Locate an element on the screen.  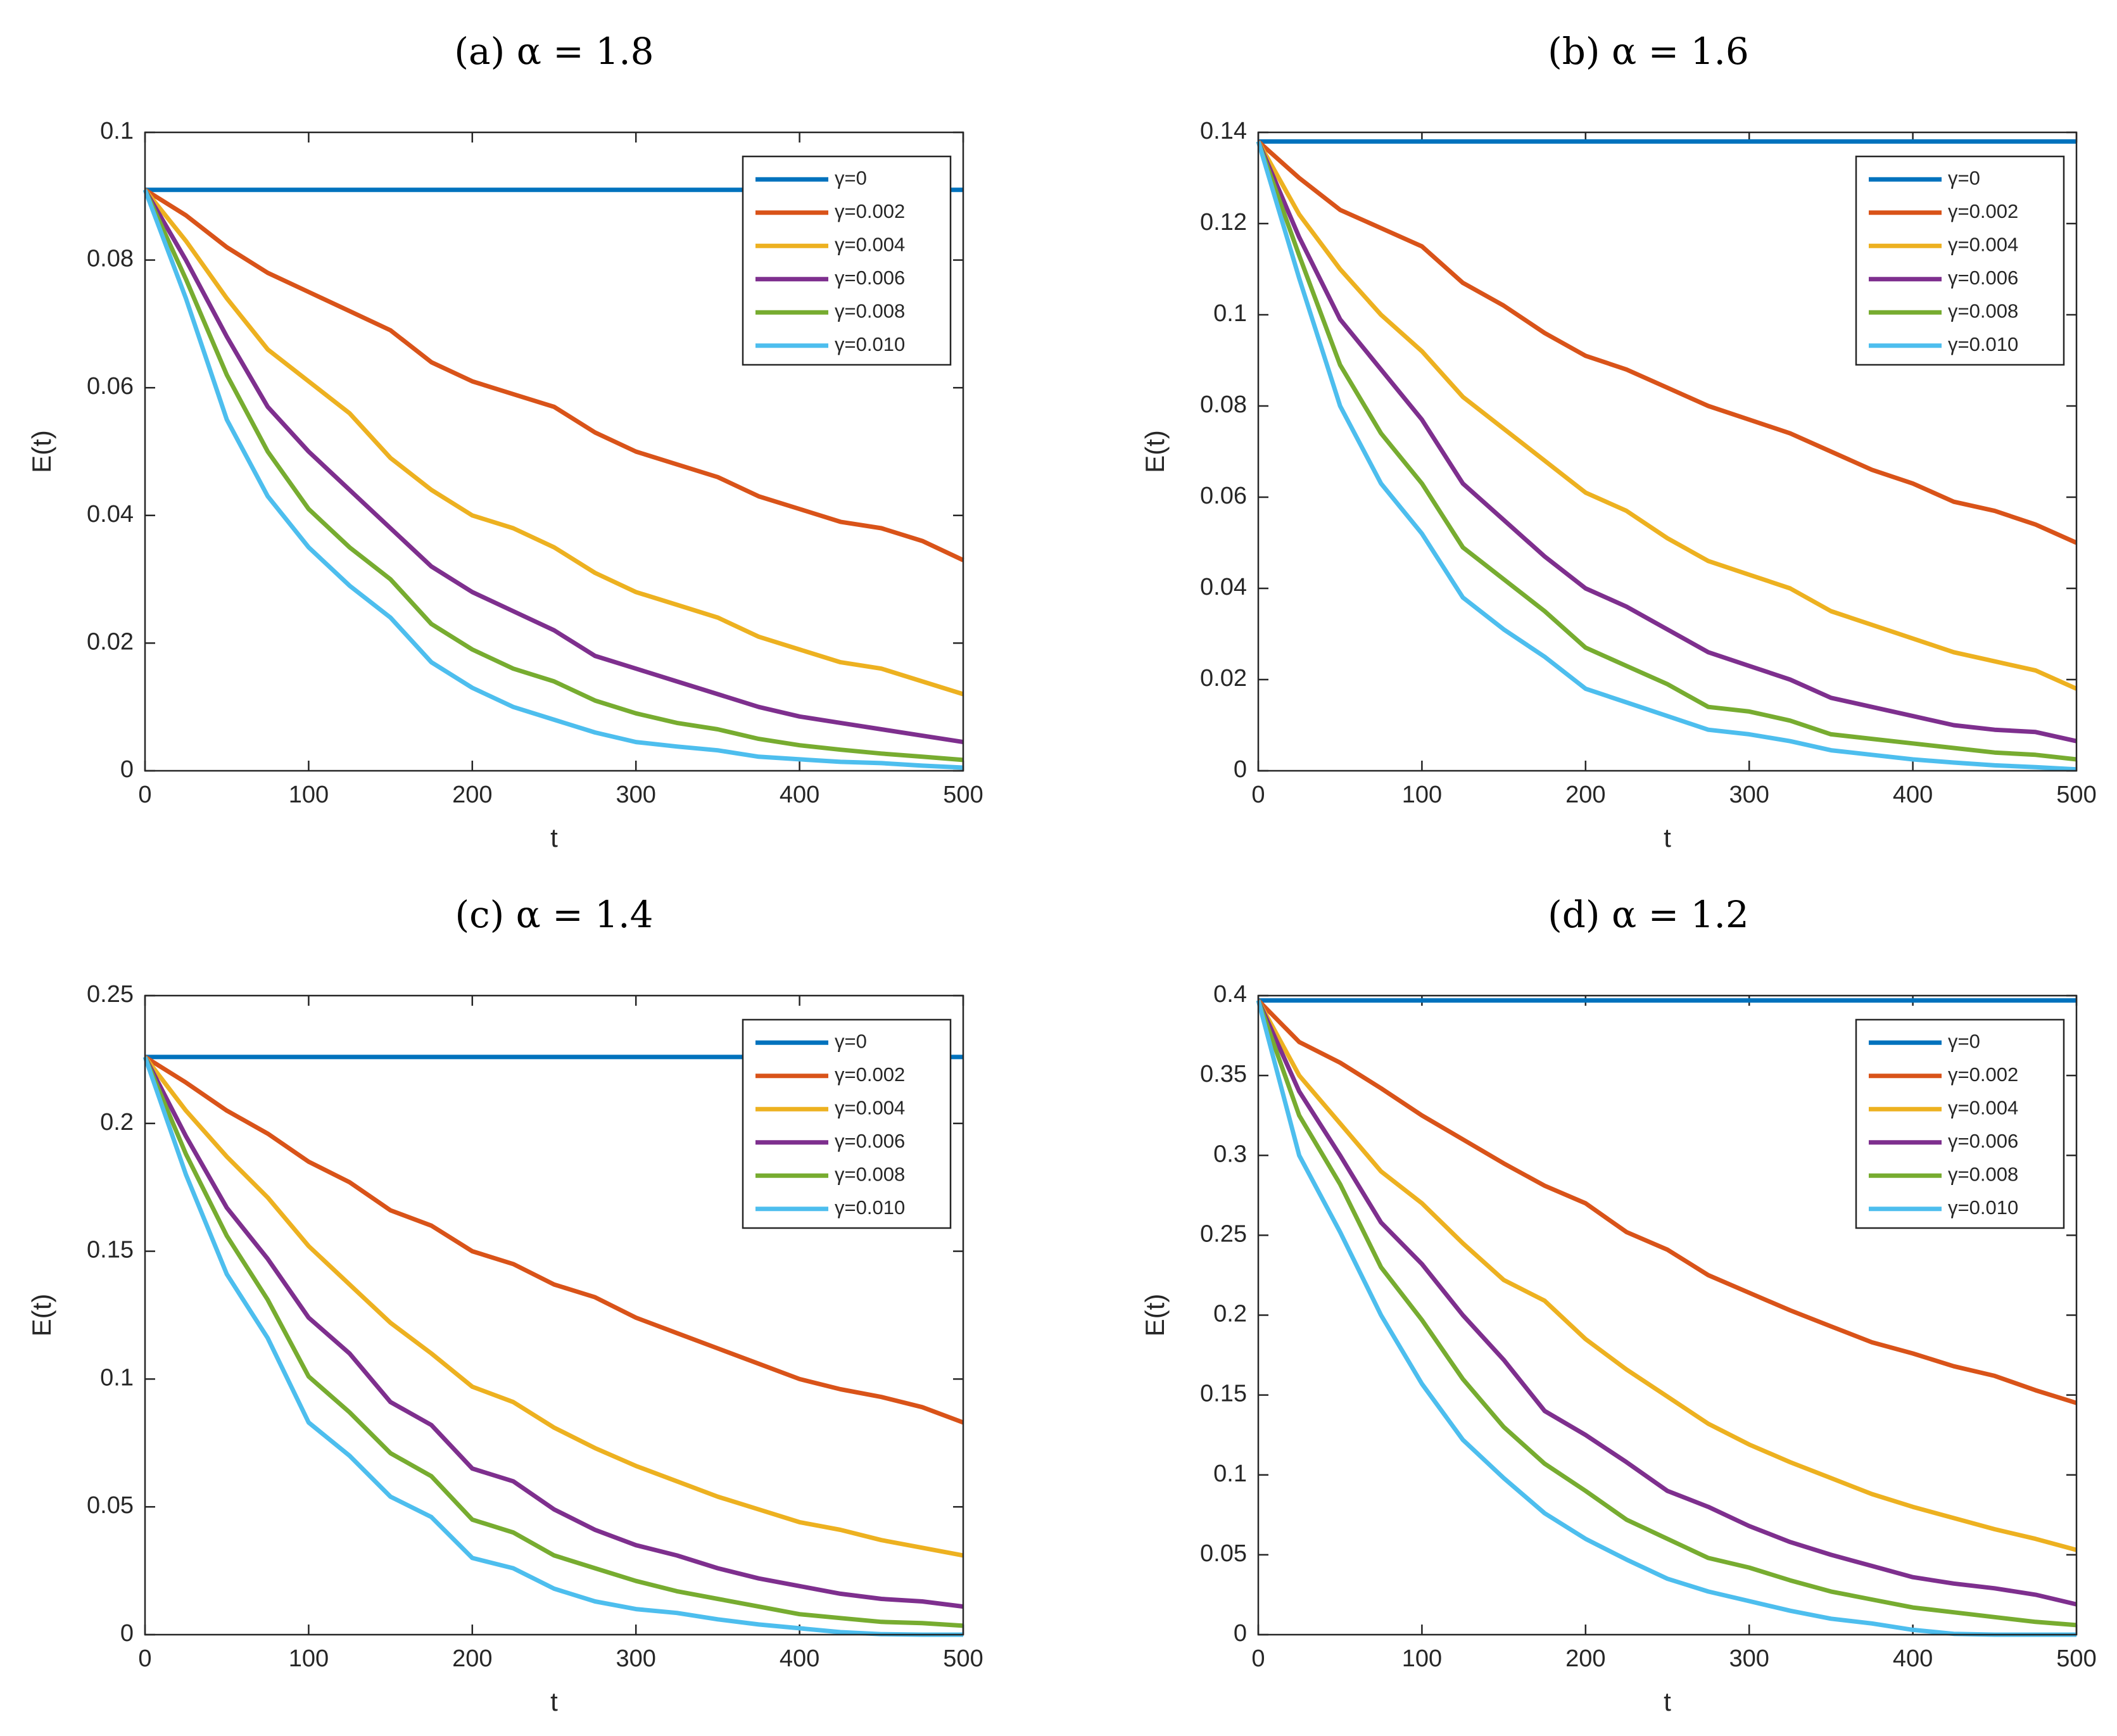
chart-title: (d) α = 1.2 is located at coordinates (1649, 915).